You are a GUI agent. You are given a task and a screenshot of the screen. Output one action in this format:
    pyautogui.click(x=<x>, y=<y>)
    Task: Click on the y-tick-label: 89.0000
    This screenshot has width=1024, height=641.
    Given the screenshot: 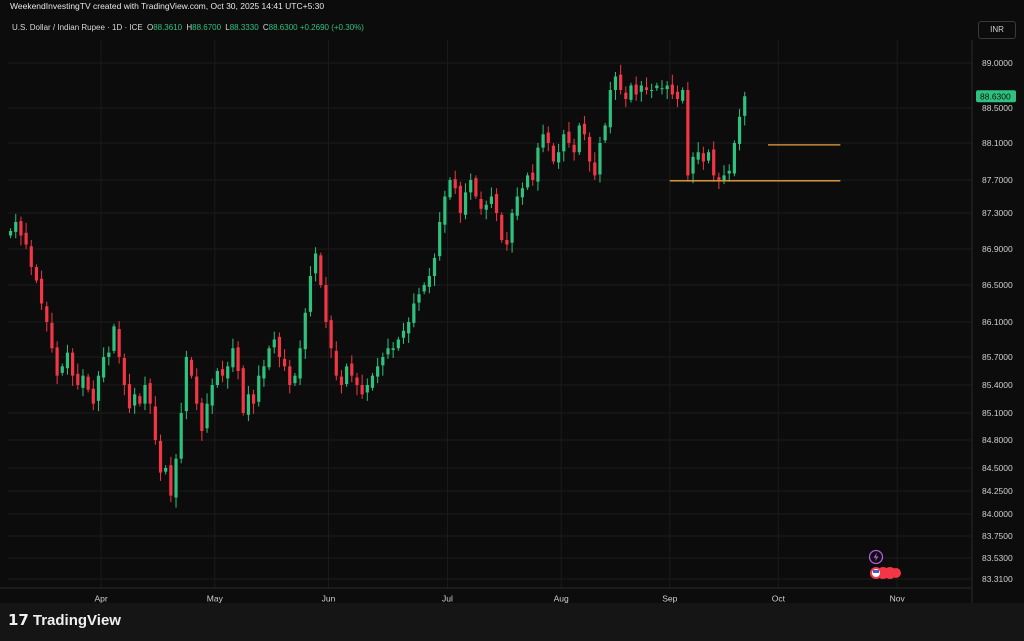 What is the action you would take?
    pyautogui.click(x=997, y=63)
    